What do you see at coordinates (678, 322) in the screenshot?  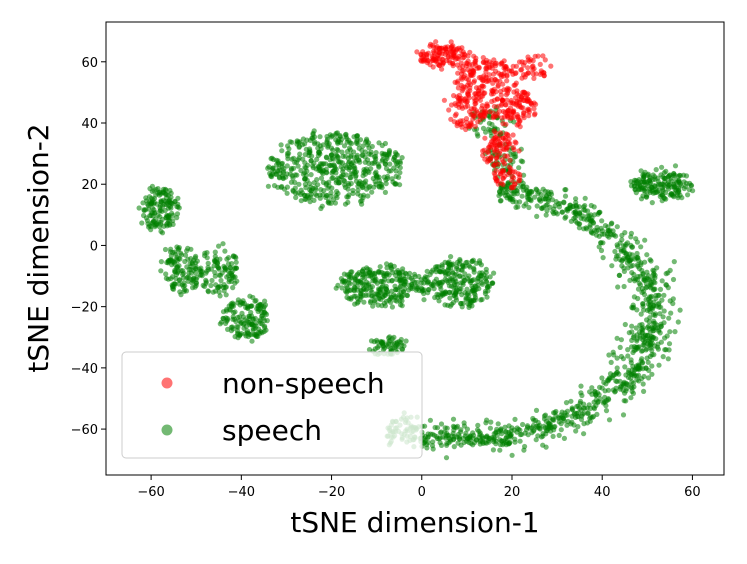 I see `speech-point-1940` at bounding box center [678, 322].